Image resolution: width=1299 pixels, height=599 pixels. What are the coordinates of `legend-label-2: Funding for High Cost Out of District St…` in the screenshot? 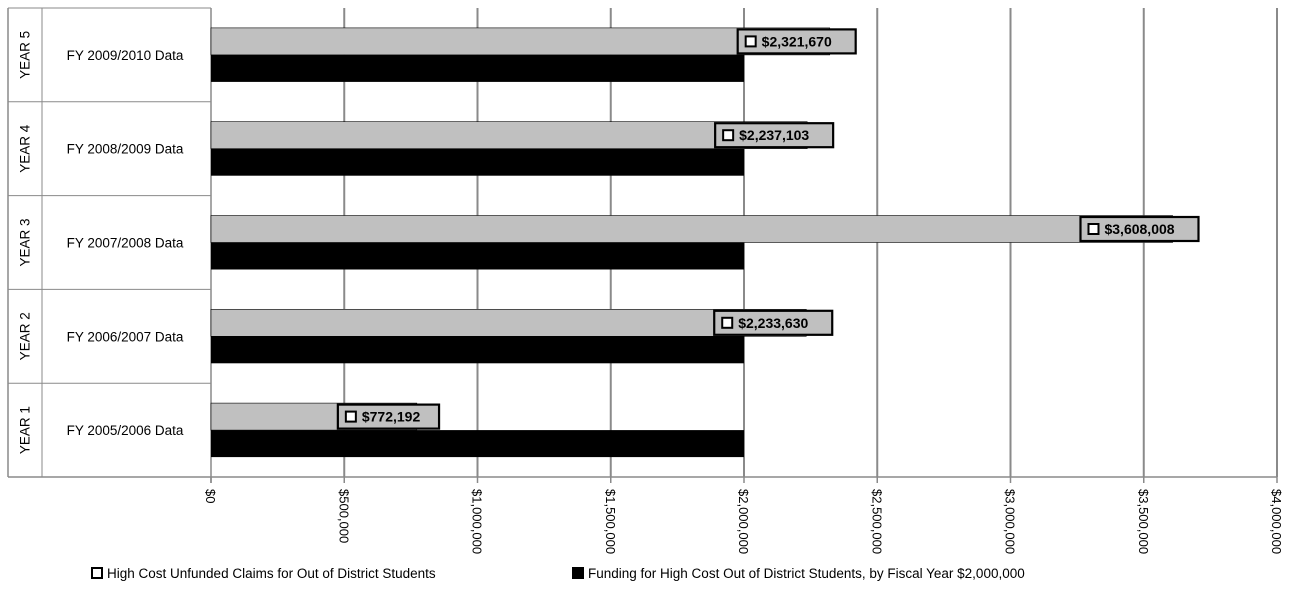 It's located at (806, 573).